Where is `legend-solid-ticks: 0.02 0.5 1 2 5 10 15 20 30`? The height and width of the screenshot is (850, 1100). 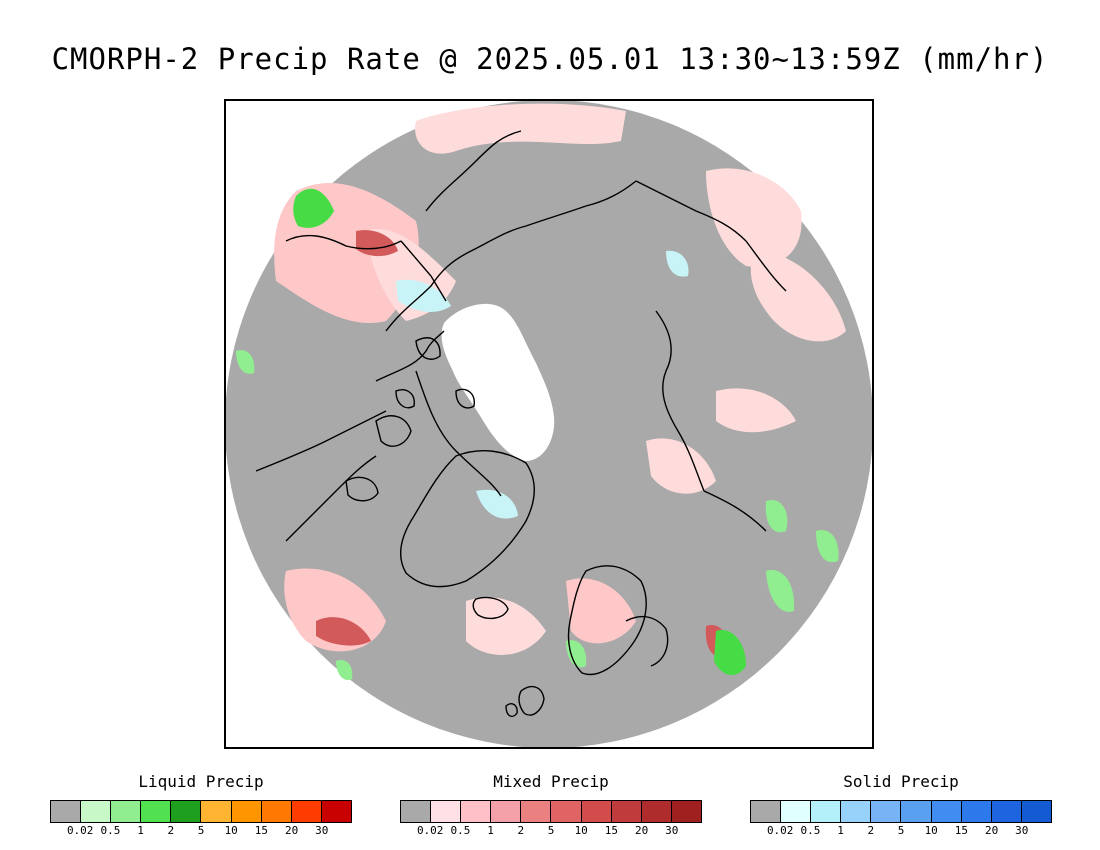
legend-solid-ticks: 0.02 0.5 1 2 5 10 15 20 30 is located at coordinates (901, 830).